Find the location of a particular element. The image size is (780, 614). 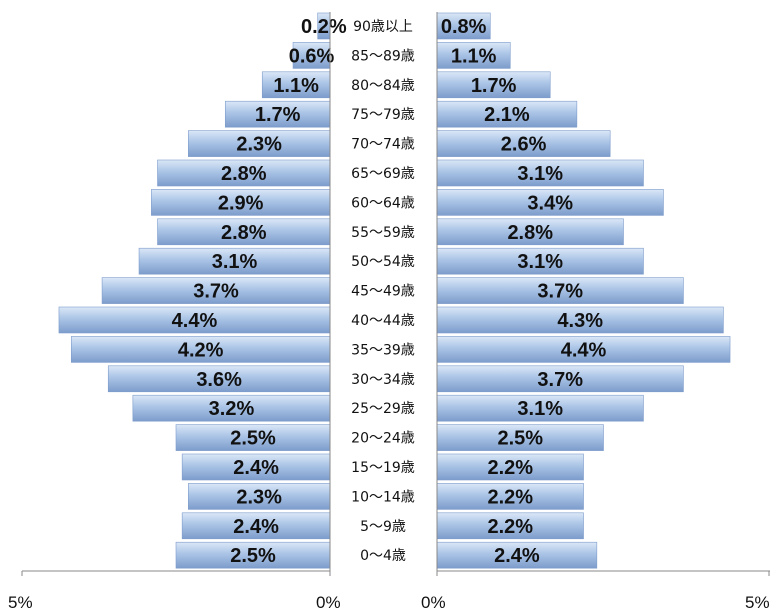

age-group-label: 75～79歳 is located at coordinates (383, 115).